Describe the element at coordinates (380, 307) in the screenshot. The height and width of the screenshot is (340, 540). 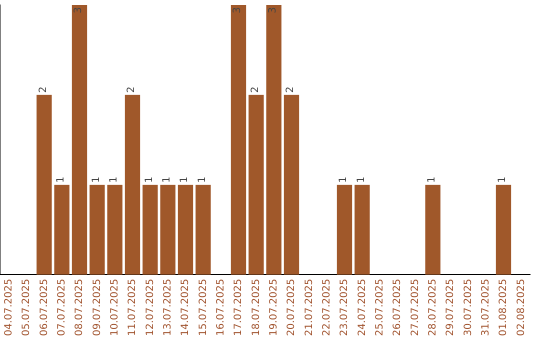
I see `x-tick-label: 25.07.2025` at that location.